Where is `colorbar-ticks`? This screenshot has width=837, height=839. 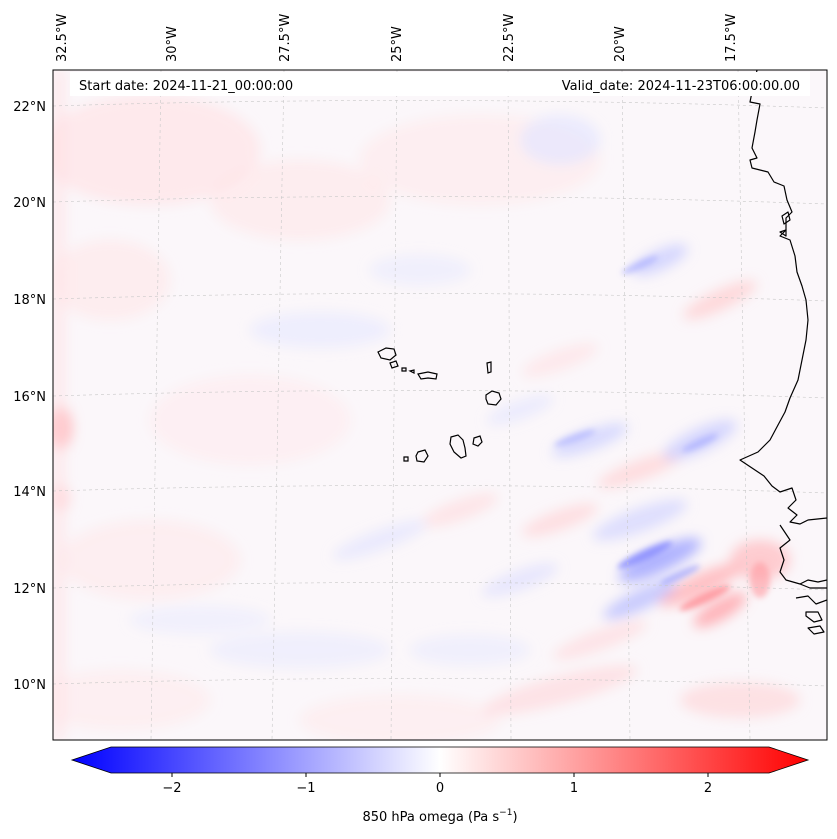 colorbar-ticks is located at coordinates (440, 775).